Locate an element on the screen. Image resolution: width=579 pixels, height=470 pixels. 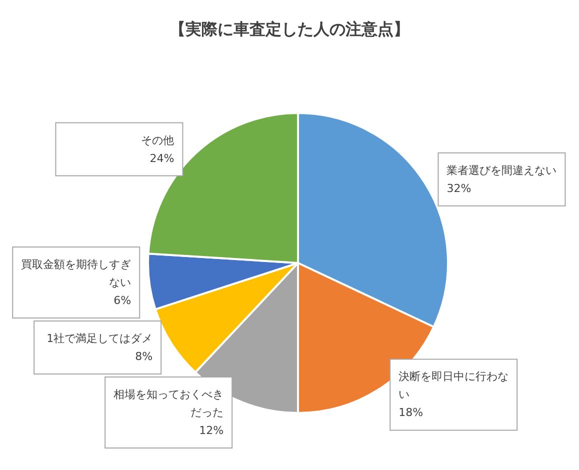
slice-label: 業者選びを間違えない is located at coordinates (501, 170).